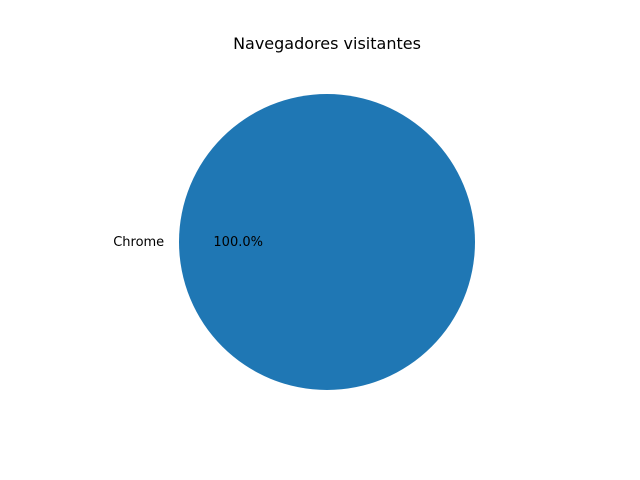 This screenshot has width=640, height=480. What do you see at coordinates (238, 242) in the screenshot?
I see `pie-percent-label: 100.0%` at bounding box center [238, 242].